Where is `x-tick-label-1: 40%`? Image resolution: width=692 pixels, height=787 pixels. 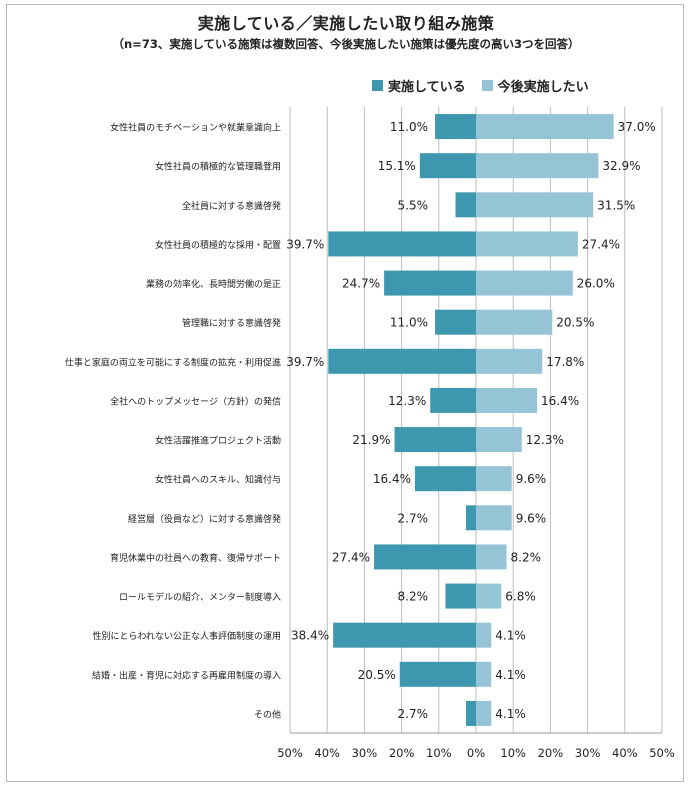
x-tick-label-1: 40% is located at coordinates (327, 753).